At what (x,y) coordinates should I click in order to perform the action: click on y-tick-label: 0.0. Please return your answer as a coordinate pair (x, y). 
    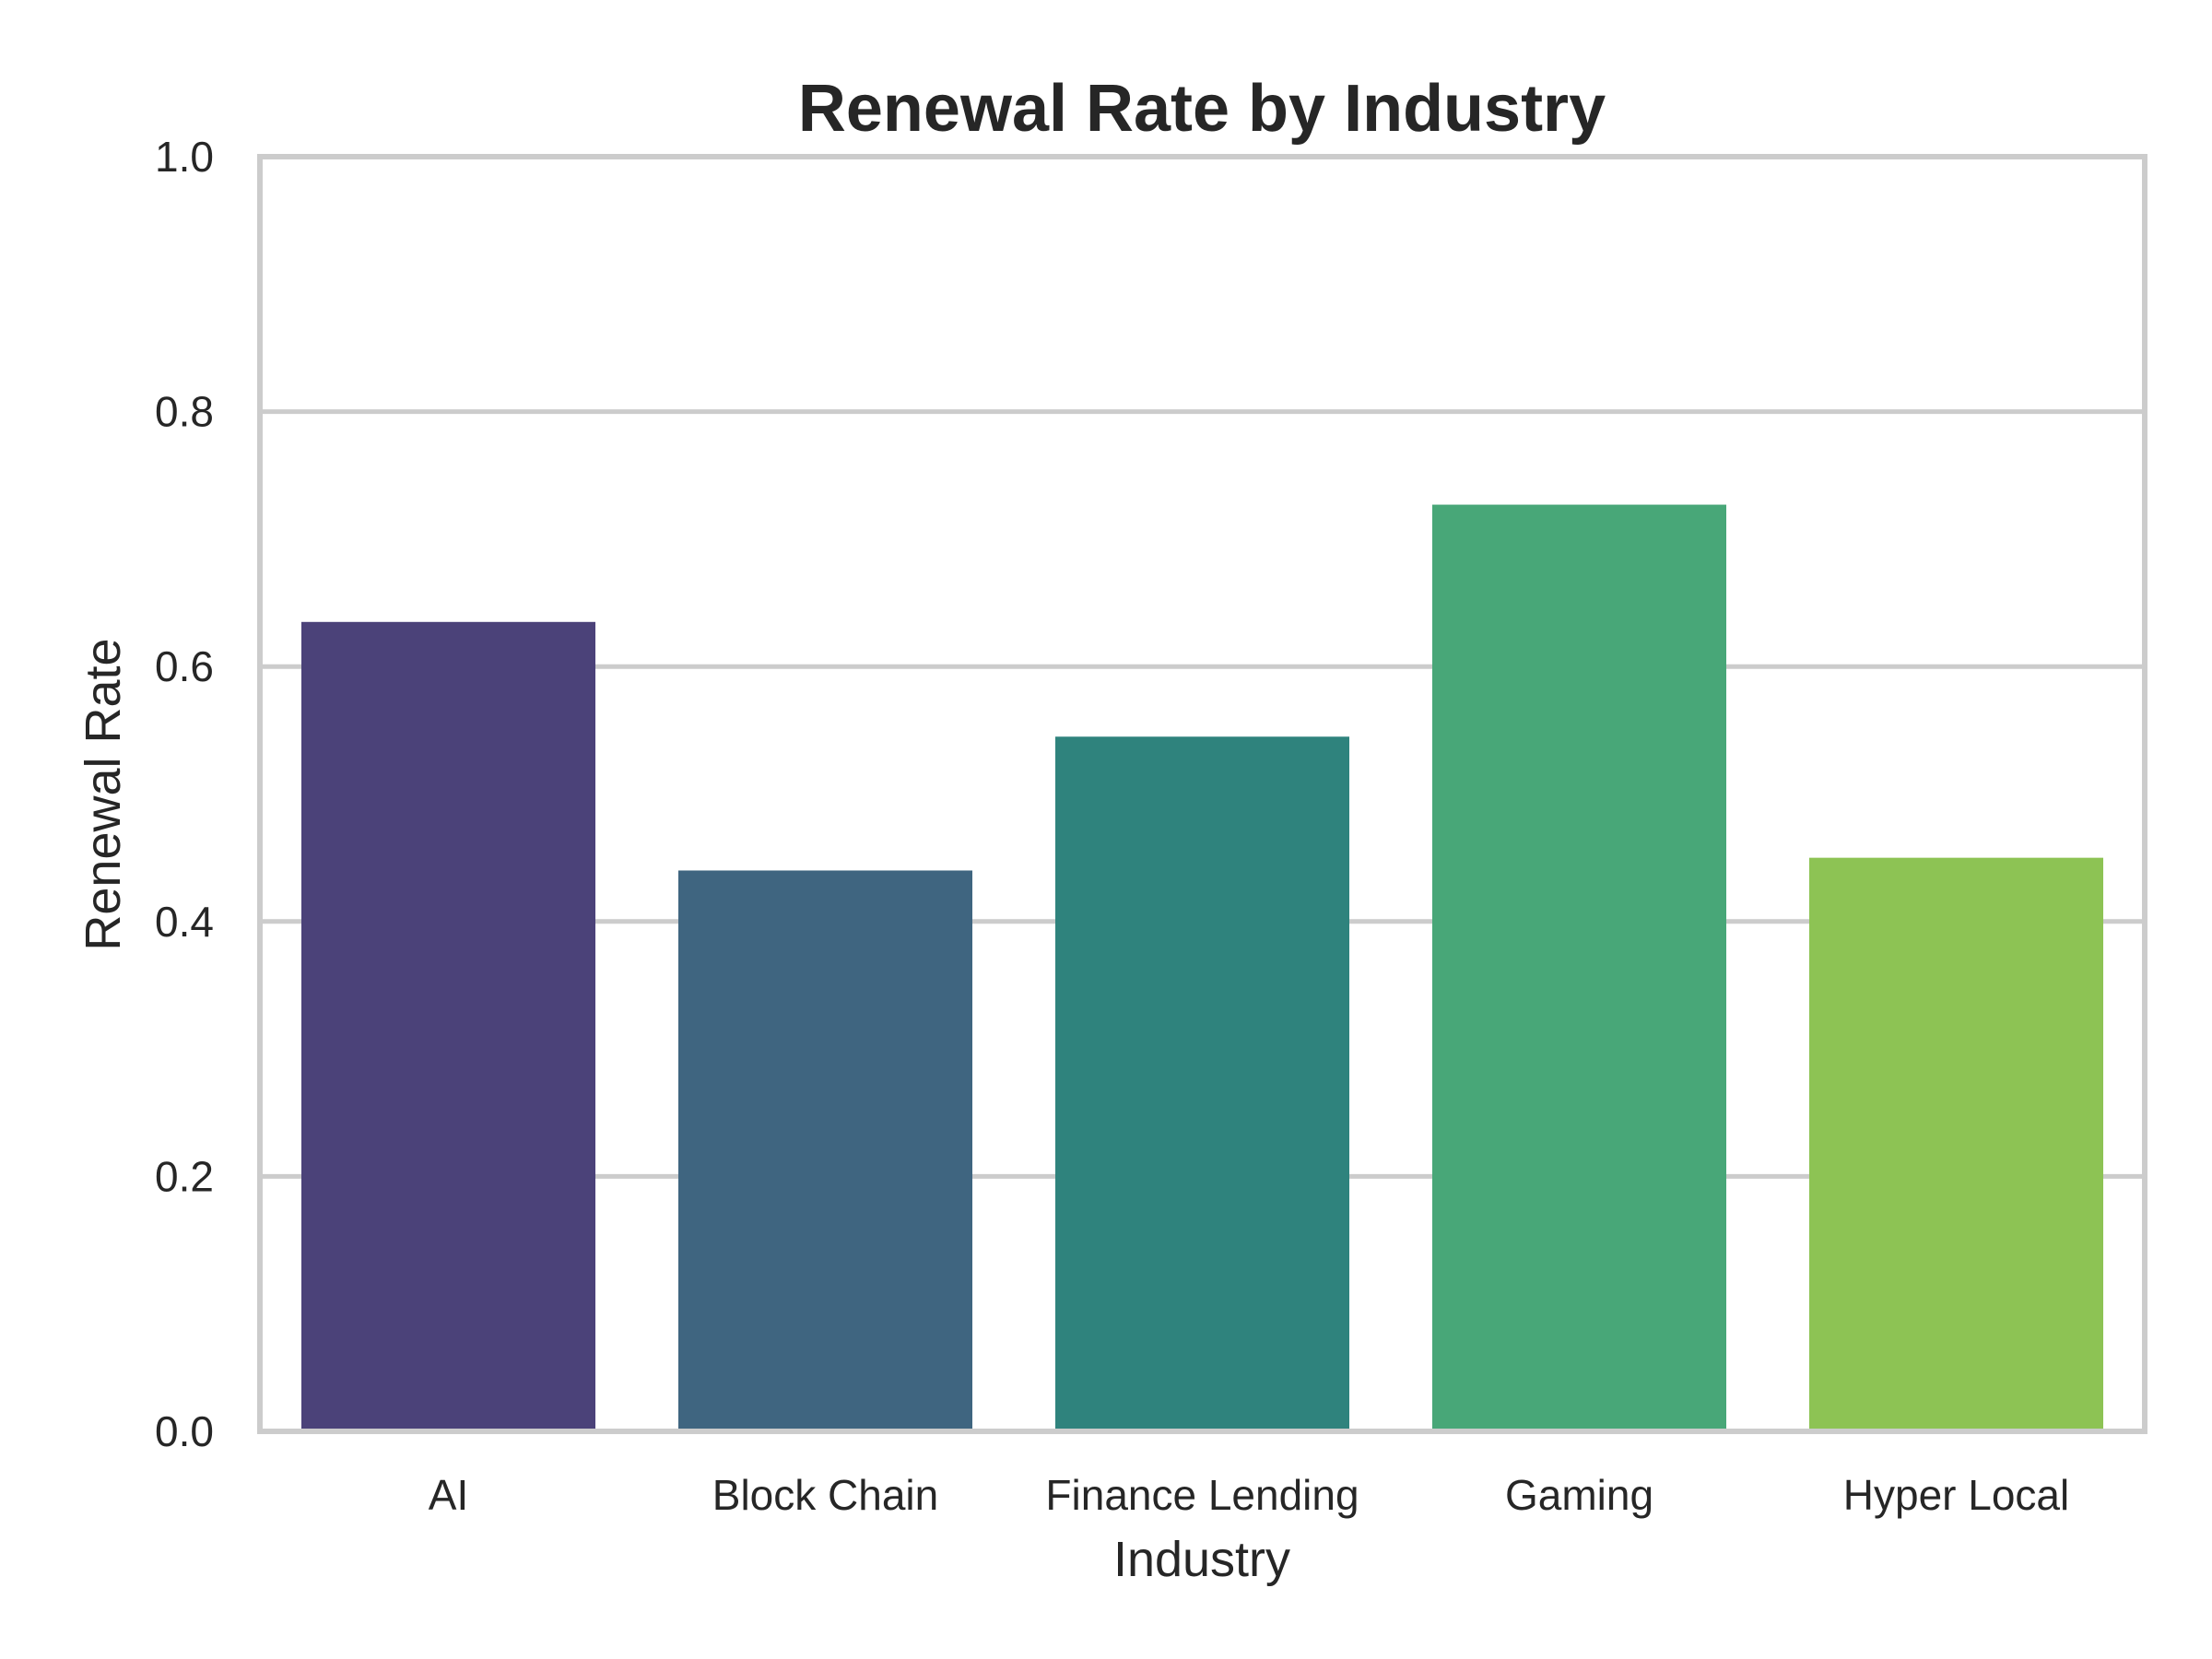
    Looking at the image, I should click on (184, 1431).